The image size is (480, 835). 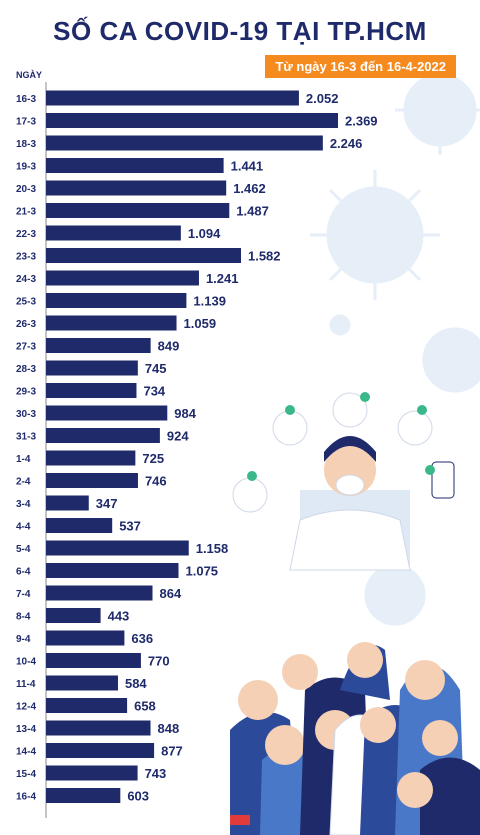 I want to click on category-label: 18-3, so click(x=26, y=144).